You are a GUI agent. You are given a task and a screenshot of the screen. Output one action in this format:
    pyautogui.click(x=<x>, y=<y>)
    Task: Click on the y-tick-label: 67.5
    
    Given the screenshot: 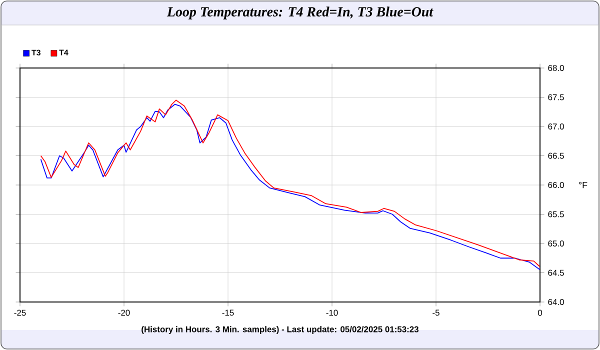 What is the action you would take?
    pyautogui.click(x=556, y=97)
    